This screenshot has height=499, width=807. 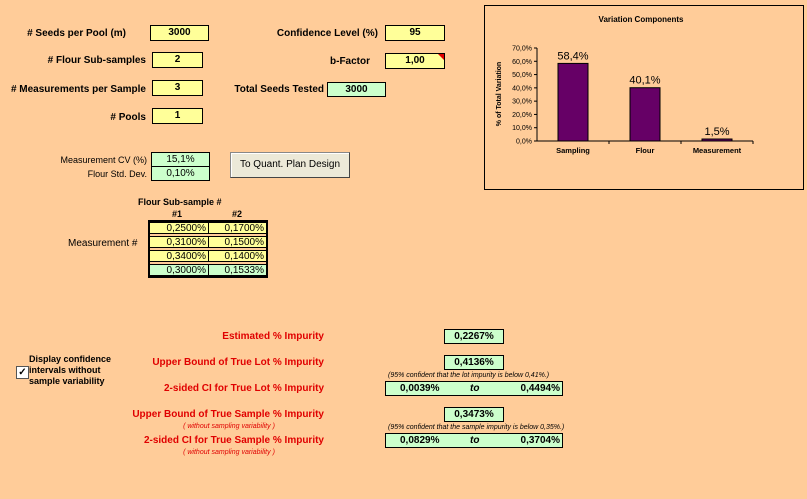 I want to click on ci-sample-box: 0,0829% to 0,3704%, so click(x=474, y=440).